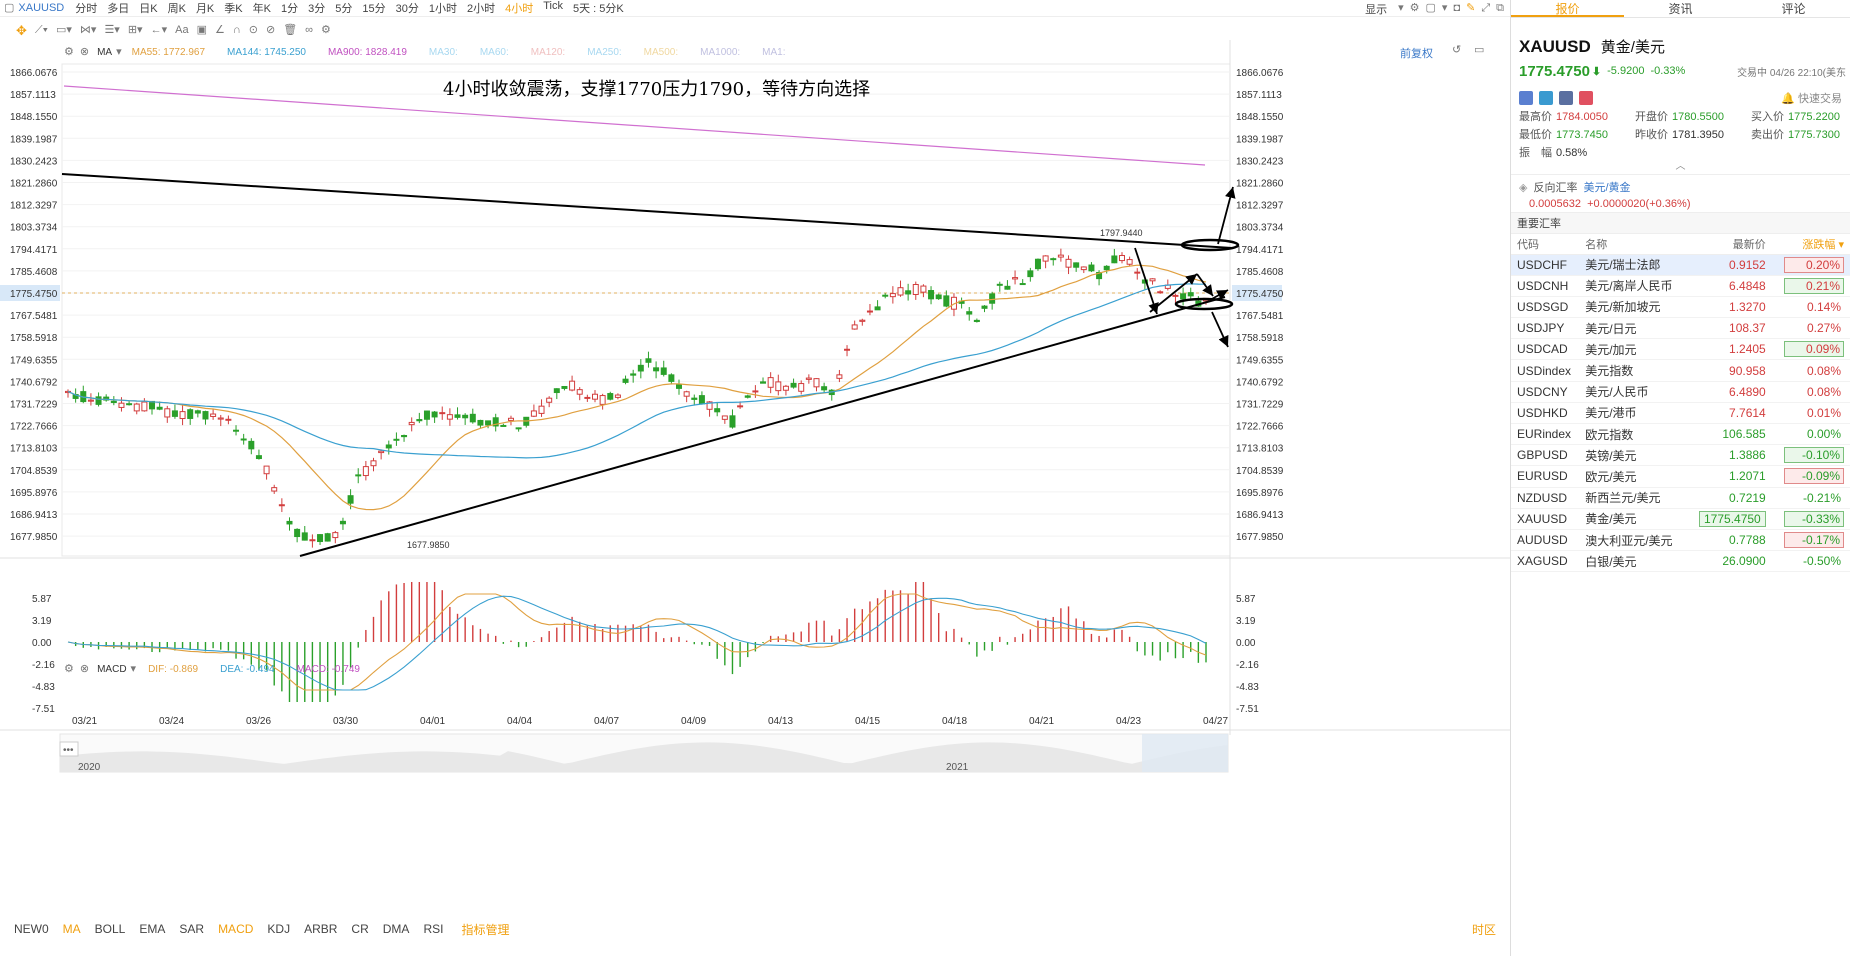  Describe the element at coordinates (1486, 8) in the screenshot. I see `fullscreen-icon: ⤢` at that location.